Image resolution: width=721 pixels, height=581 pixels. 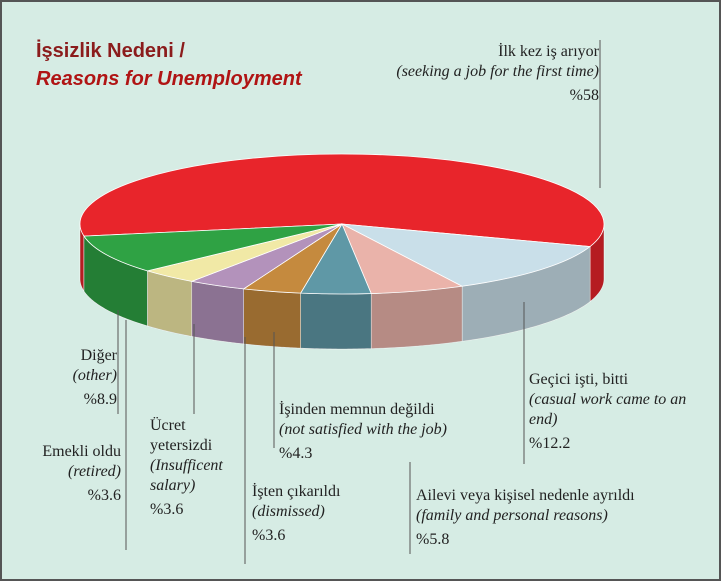 I want to click on category-label: Diğer, so click(x=98, y=355).